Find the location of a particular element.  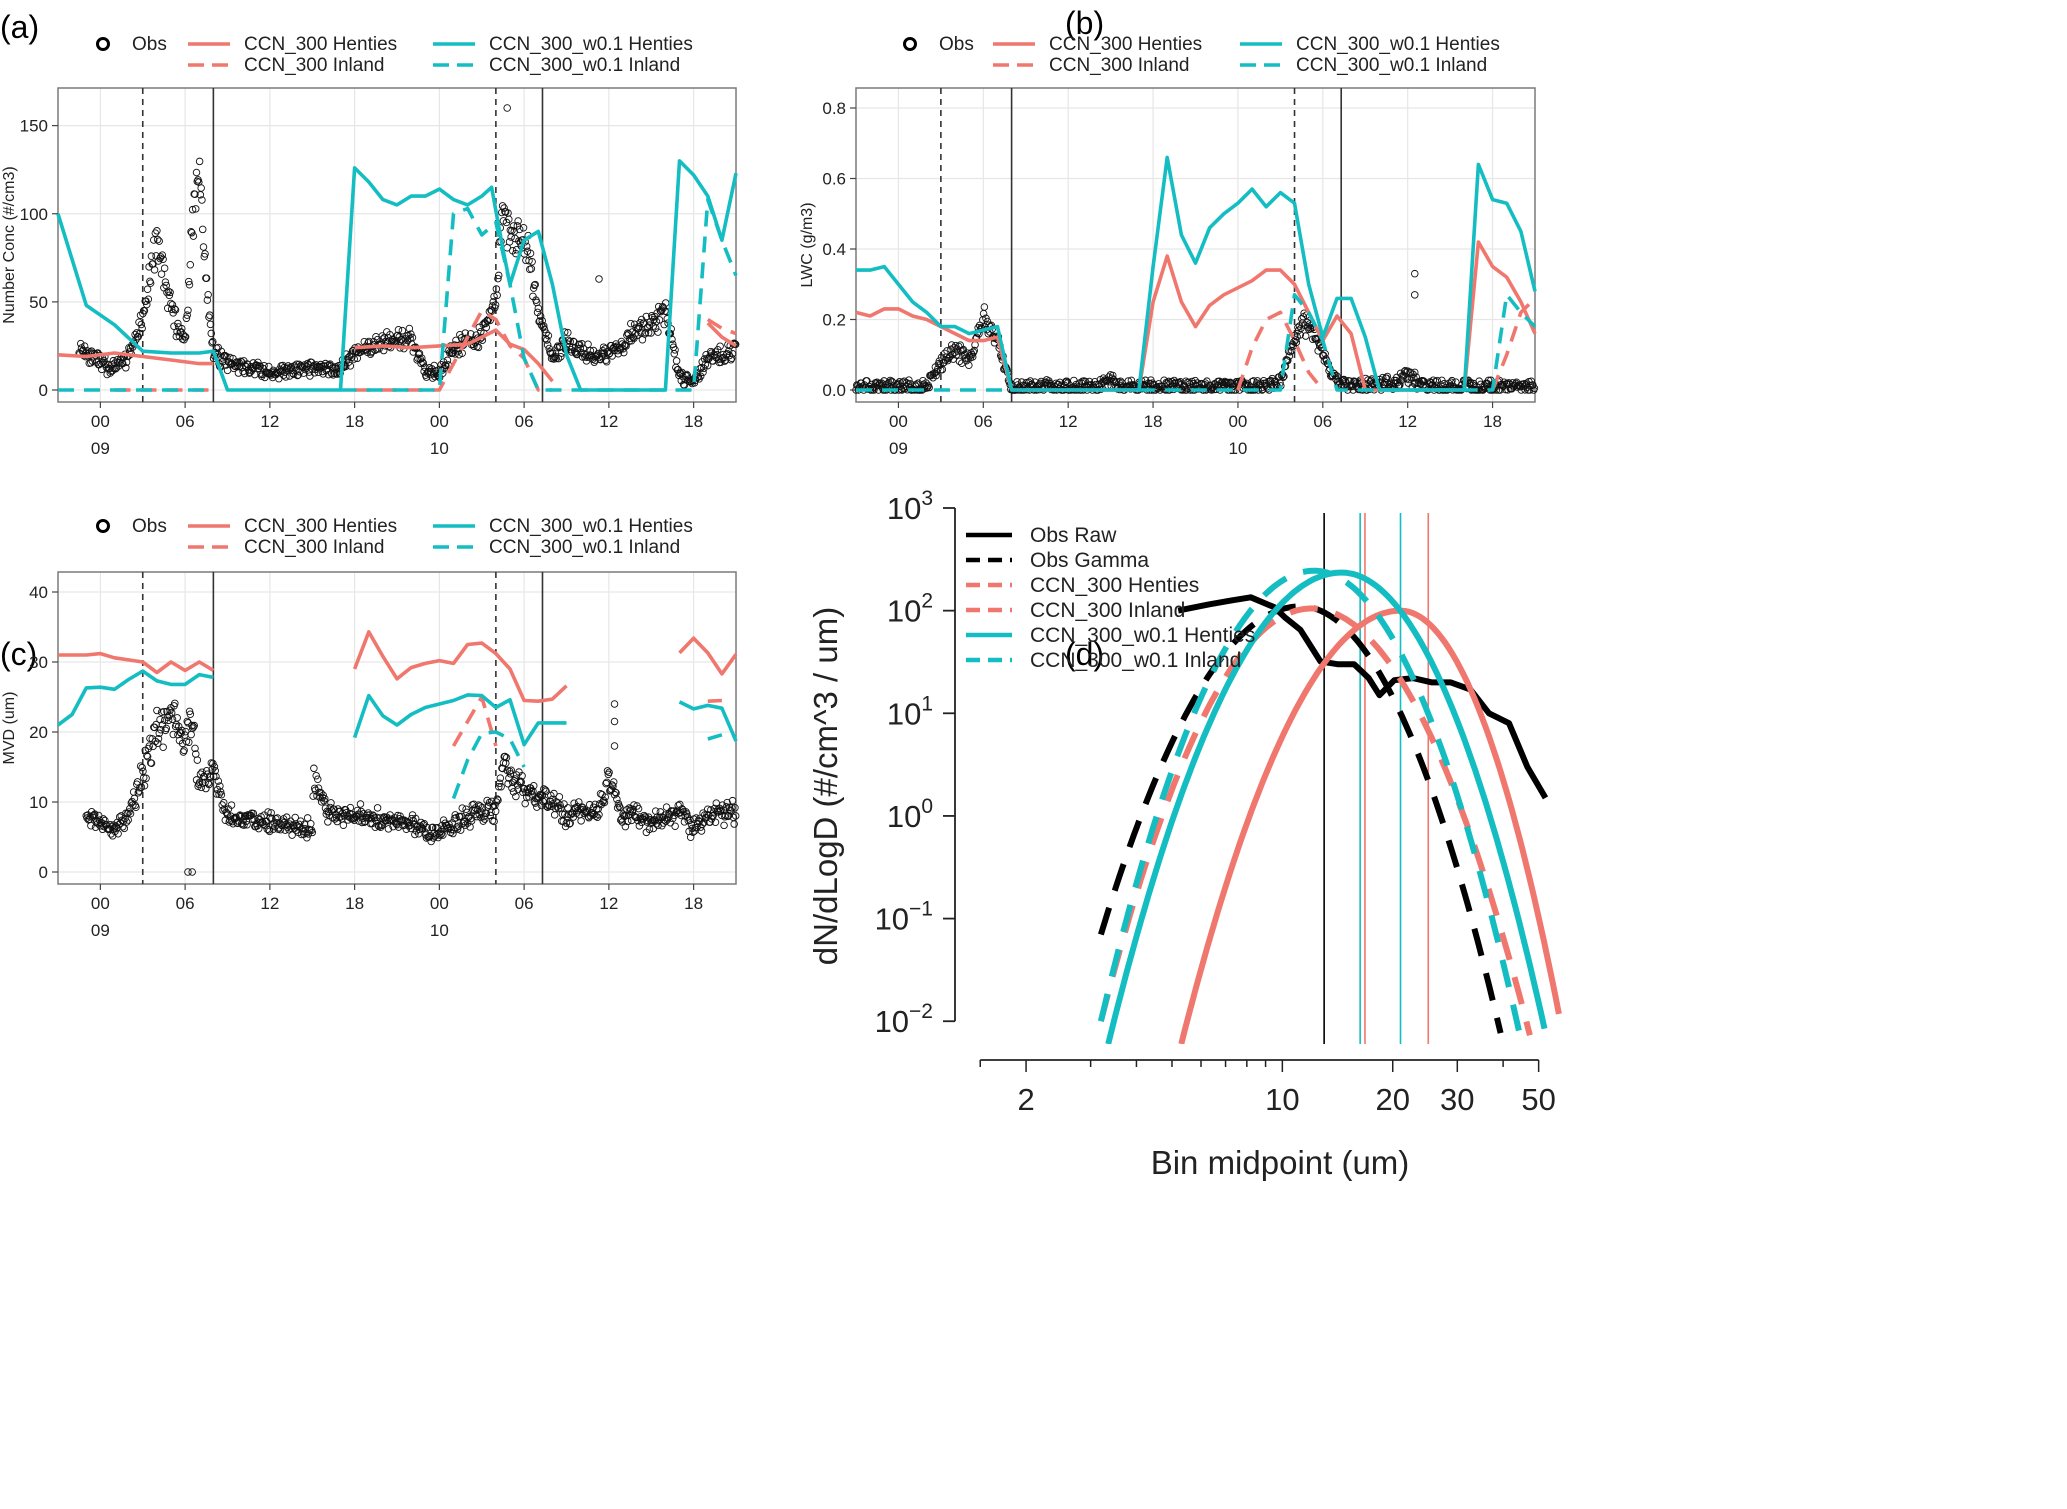

y-tick-label: 20 is located at coordinates (38, 732).